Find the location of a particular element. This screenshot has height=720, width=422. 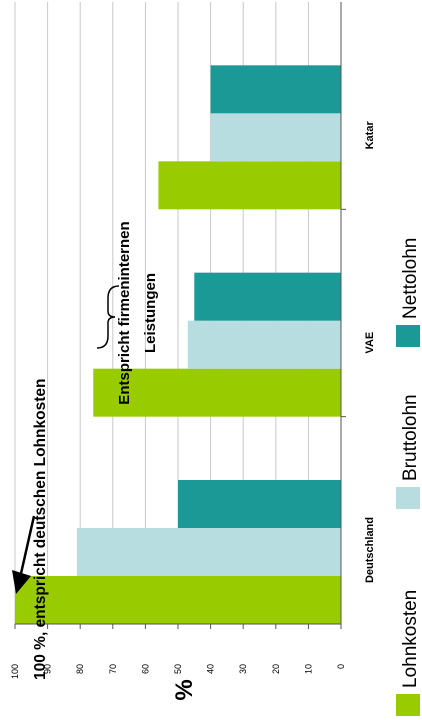

legend-label-bruttolohn: Bruttolohn is located at coordinates (410, 437).